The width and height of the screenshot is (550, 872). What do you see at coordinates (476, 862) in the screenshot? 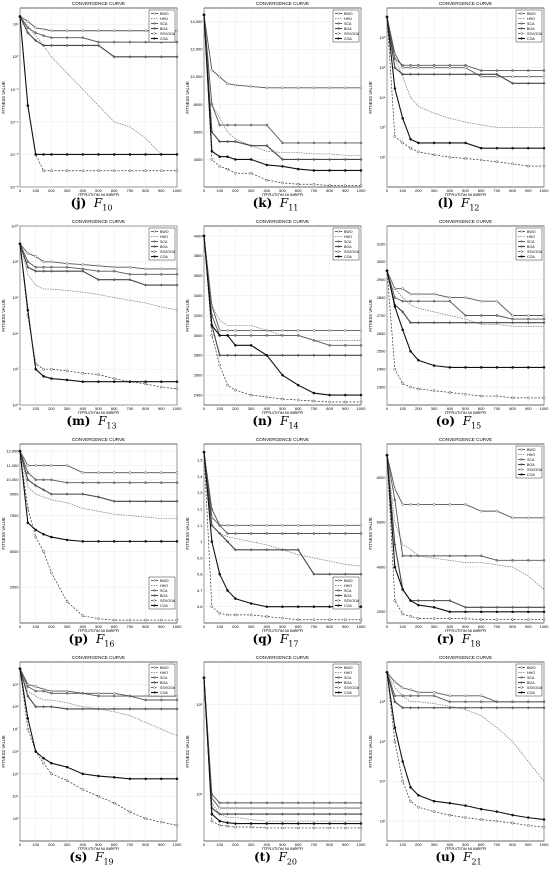
I see `caption-subscript: 21` at bounding box center [476, 862].